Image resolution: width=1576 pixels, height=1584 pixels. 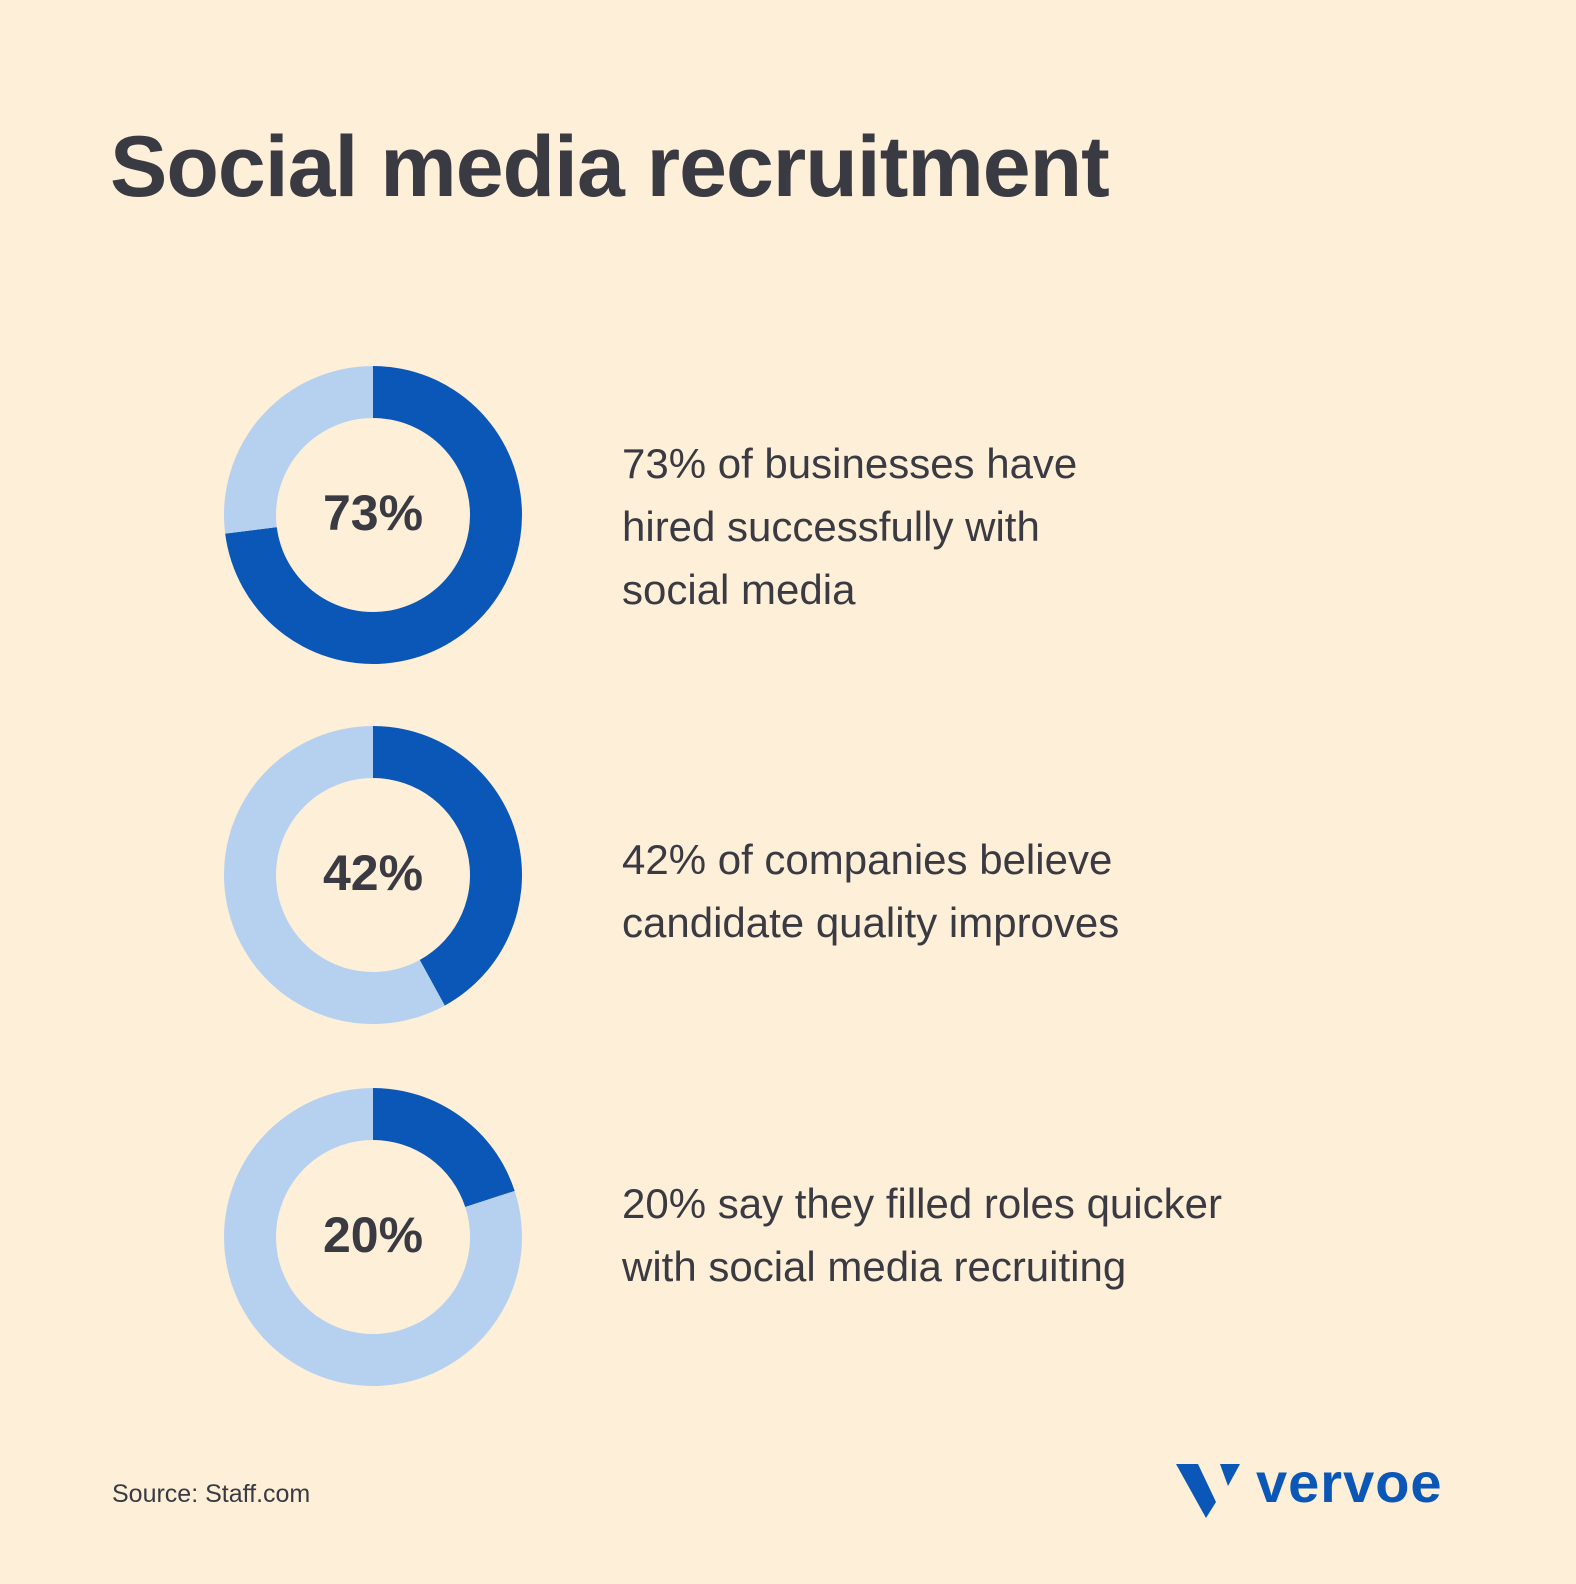 I want to click on logo-icon, so click(x=1208, y=1491).